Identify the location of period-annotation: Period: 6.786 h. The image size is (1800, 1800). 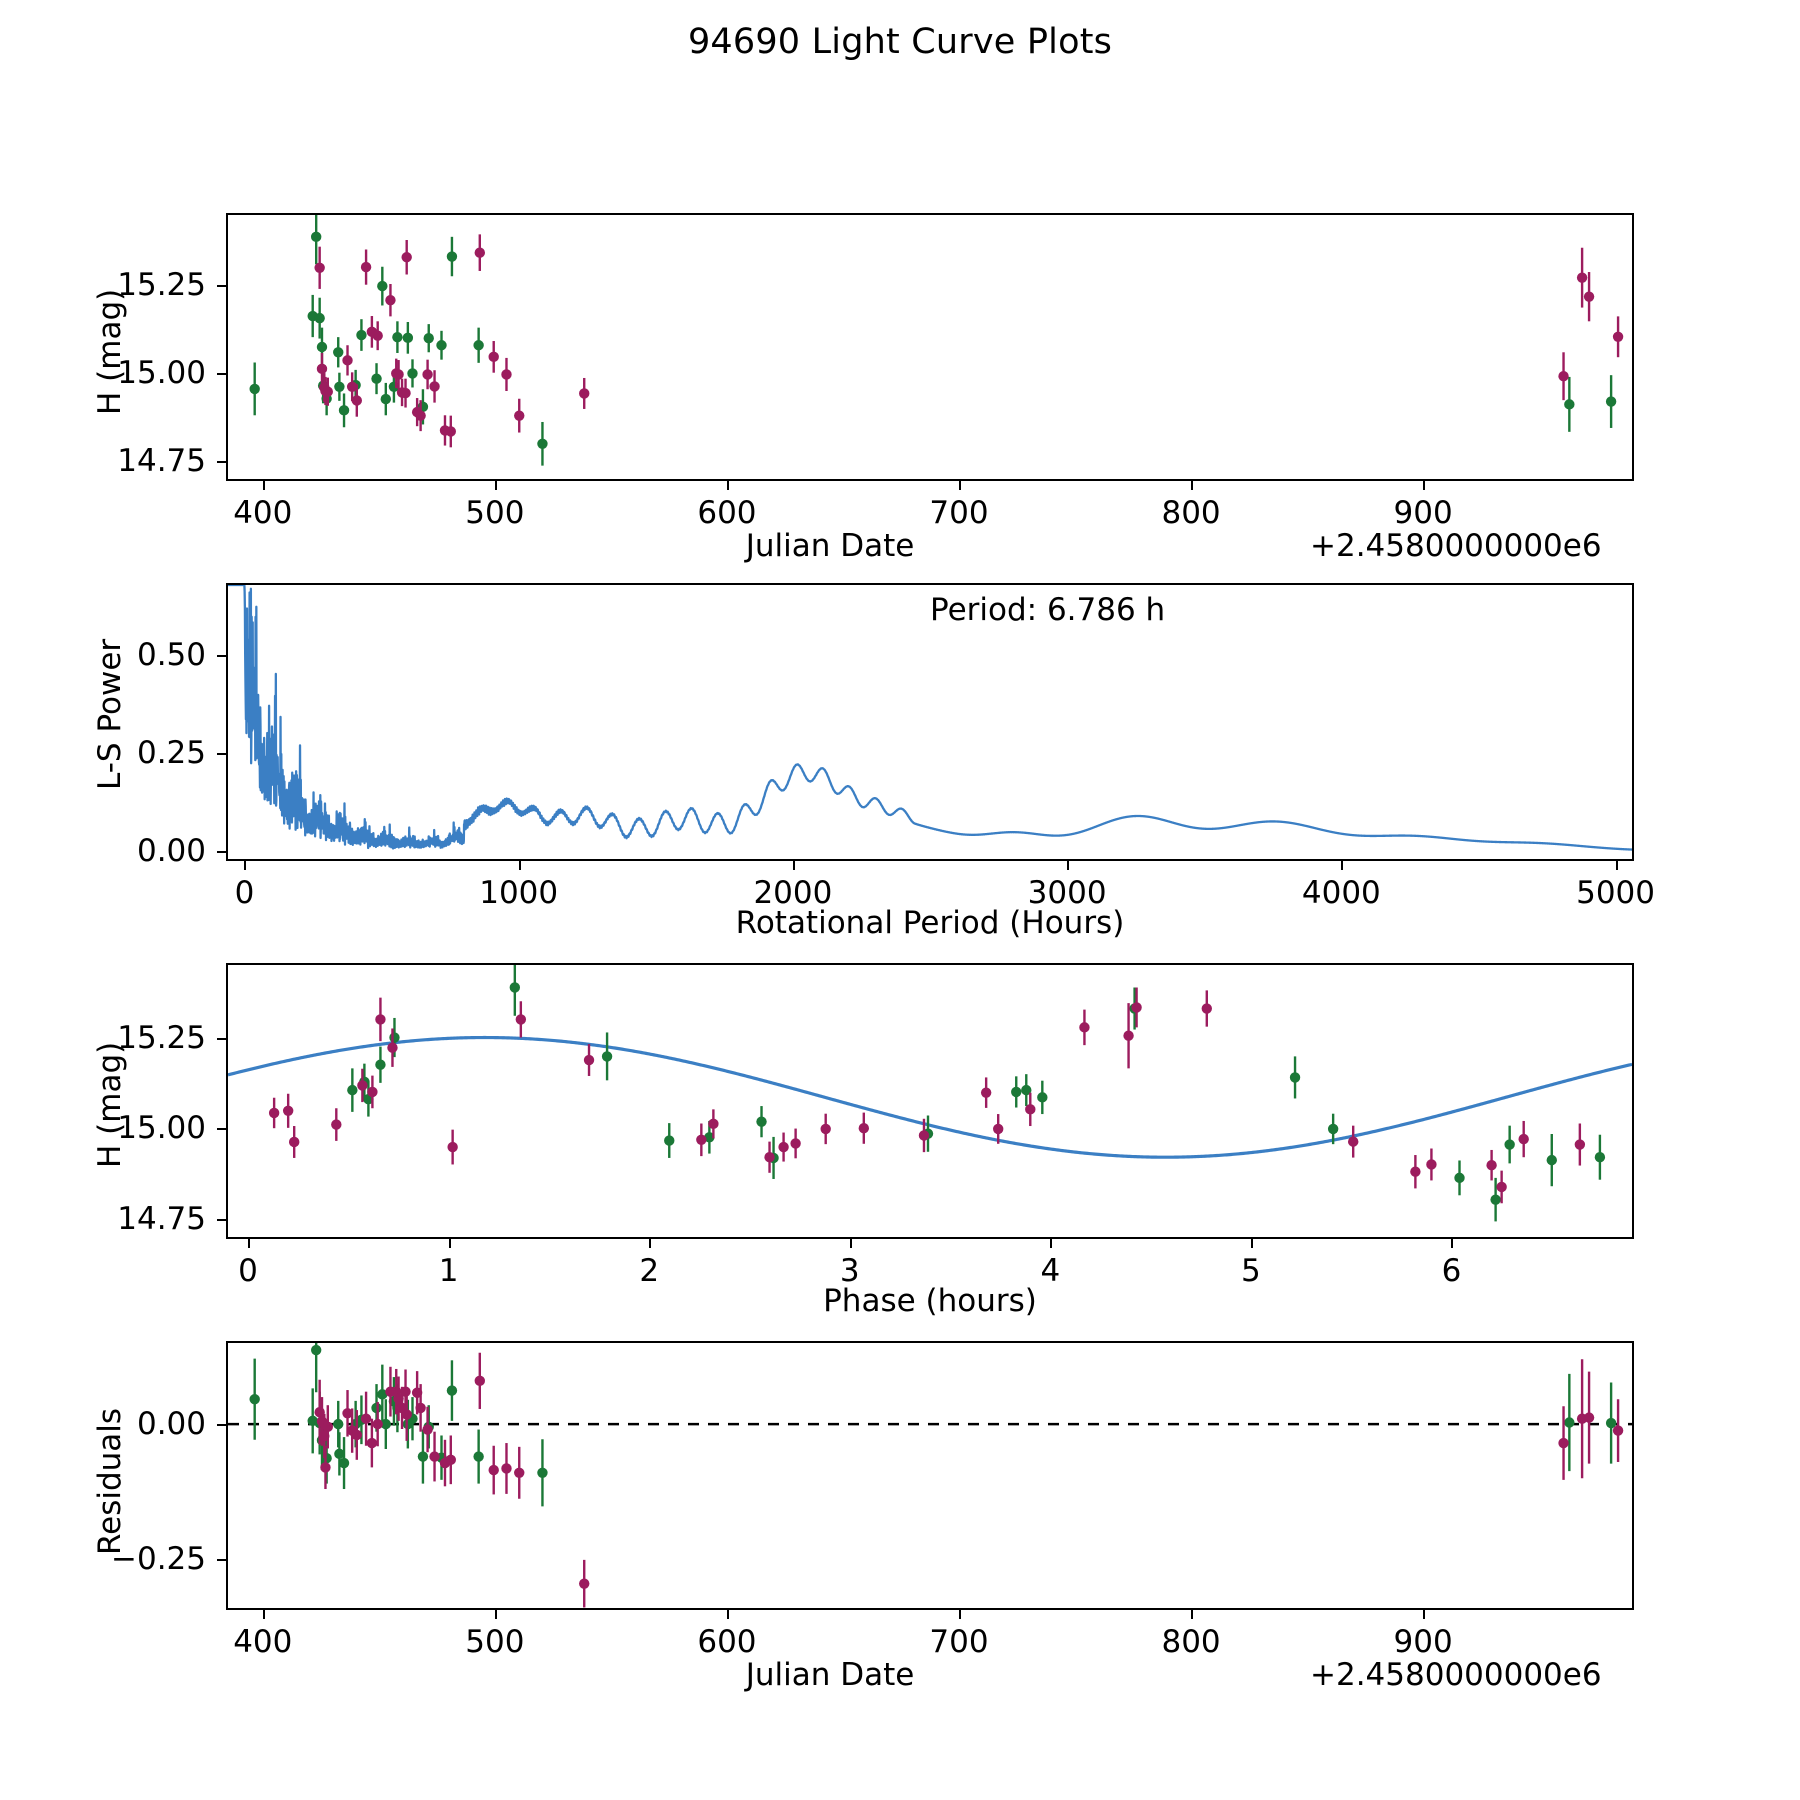
(1048, 610).